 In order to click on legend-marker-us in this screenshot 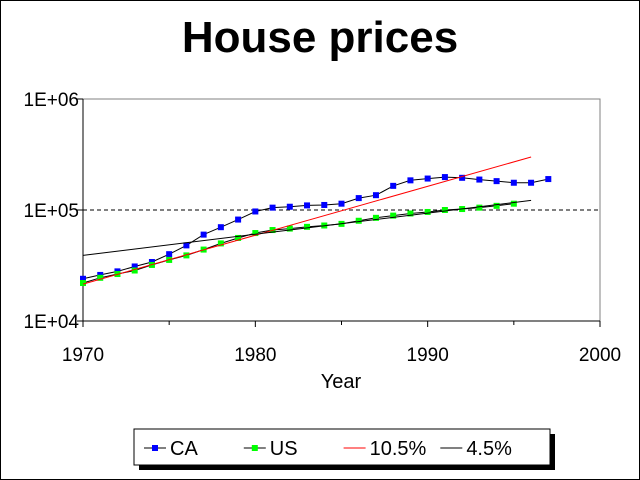, I will do `click(254, 448)`.